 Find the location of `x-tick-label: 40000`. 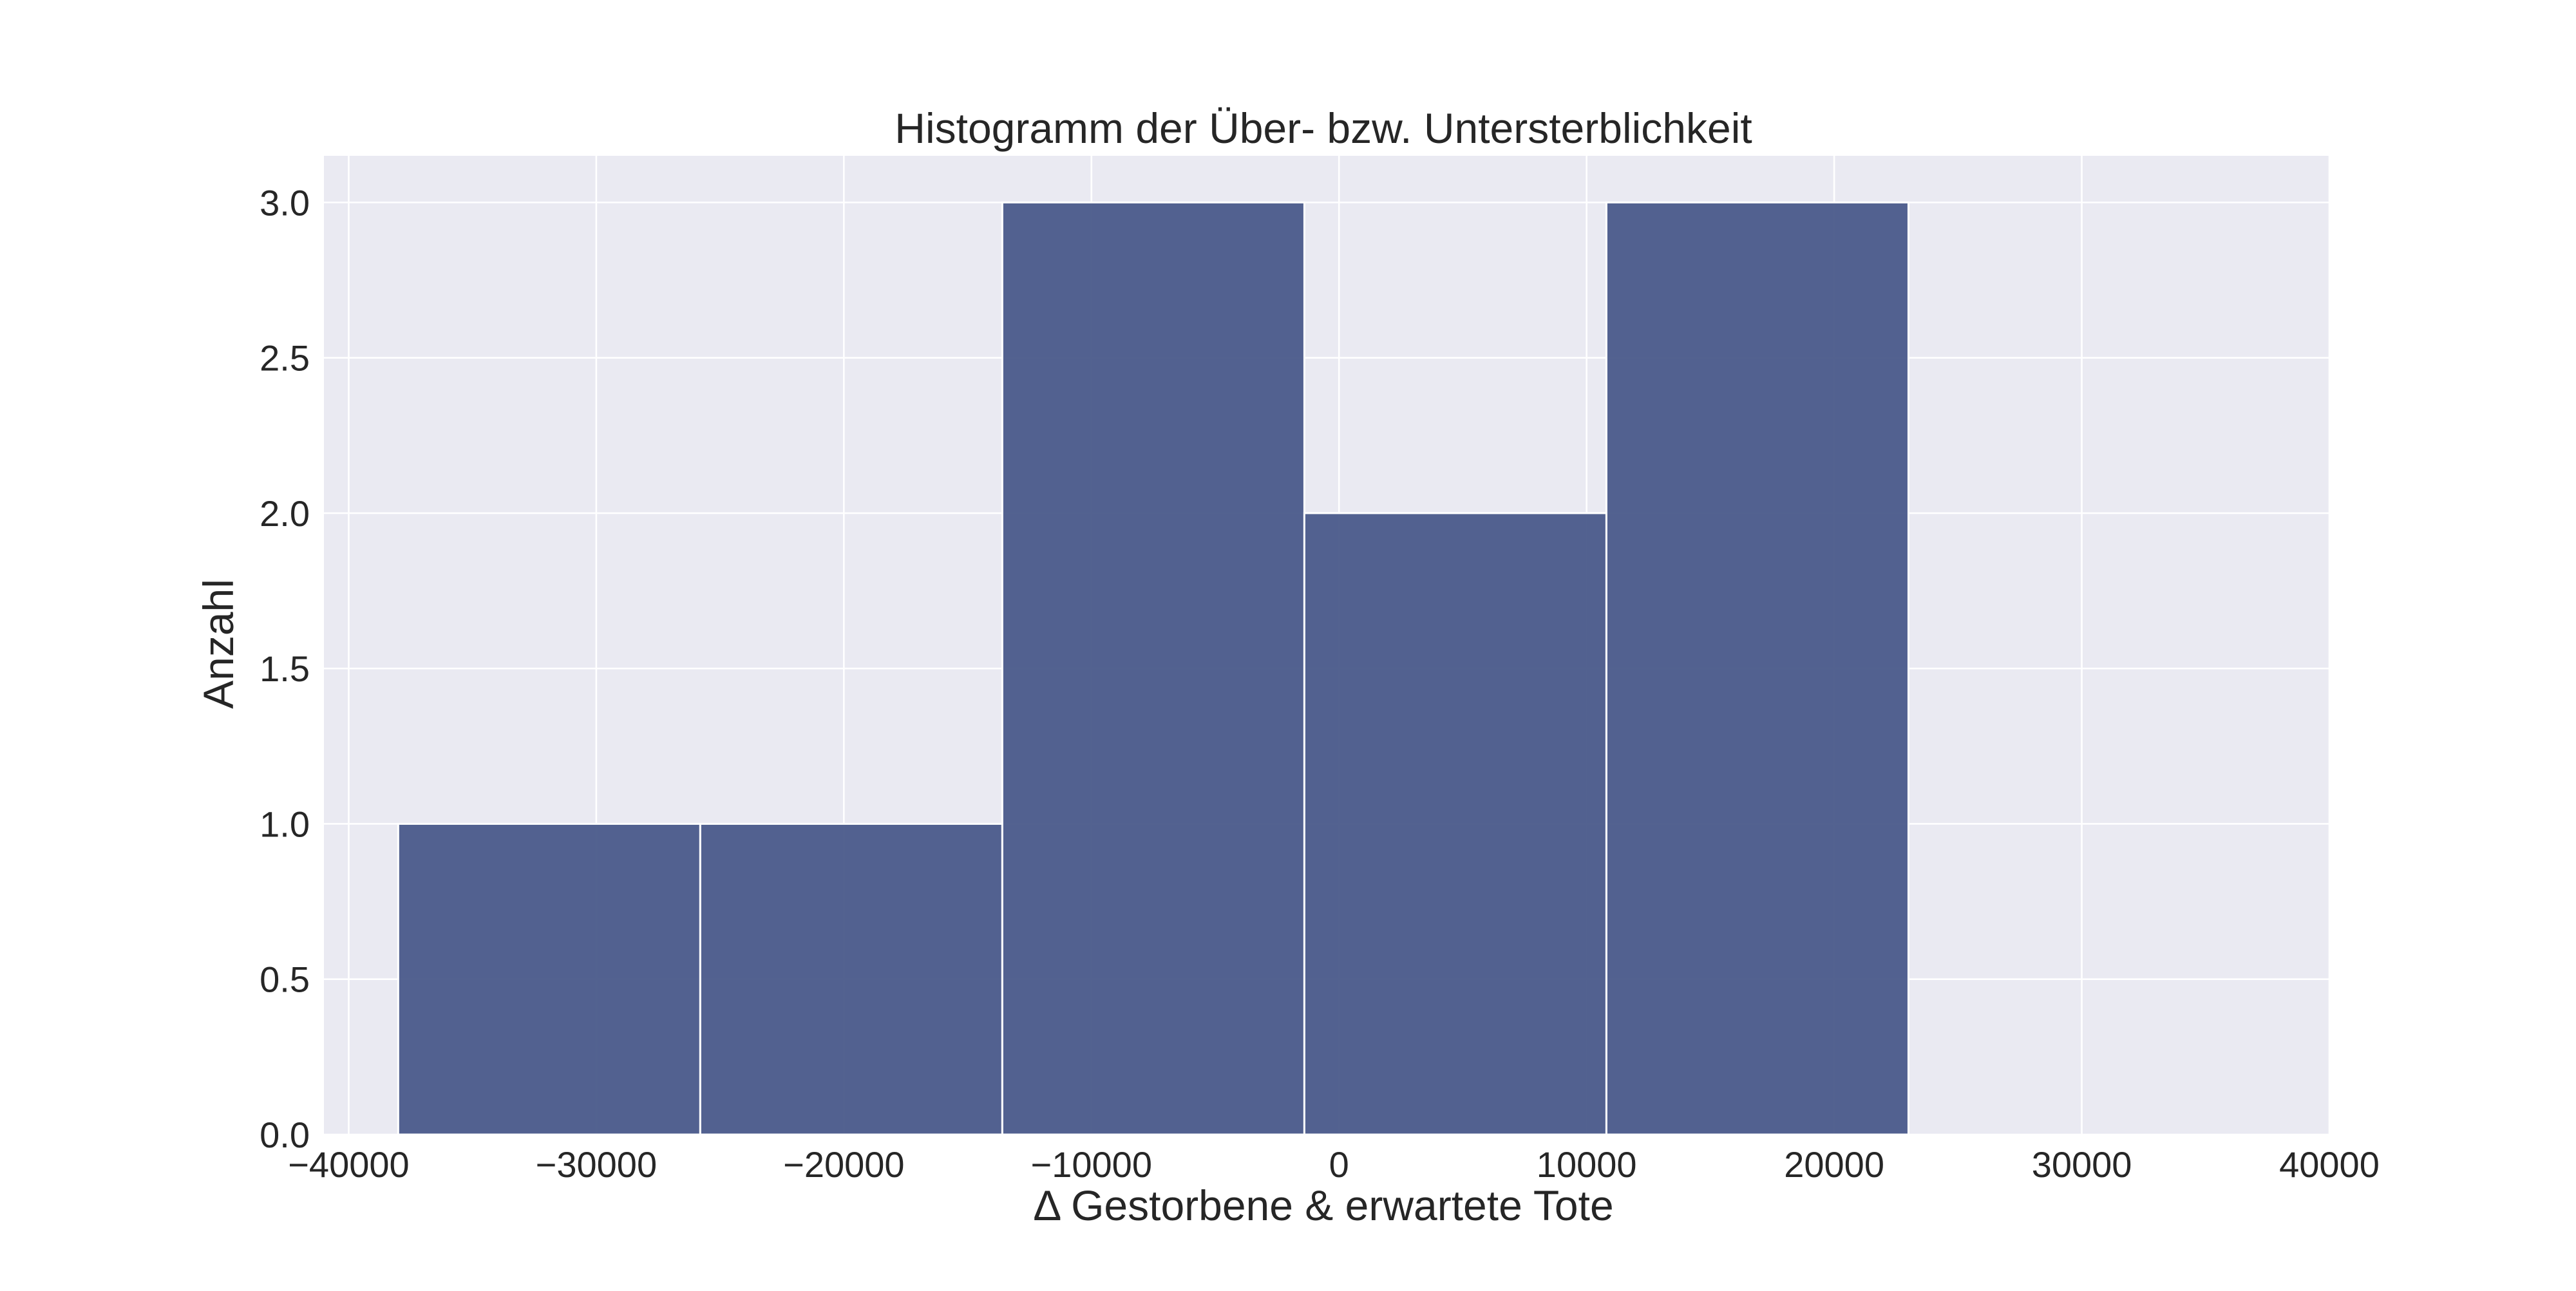

x-tick-label: 40000 is located at coordinates (2330, 1164).